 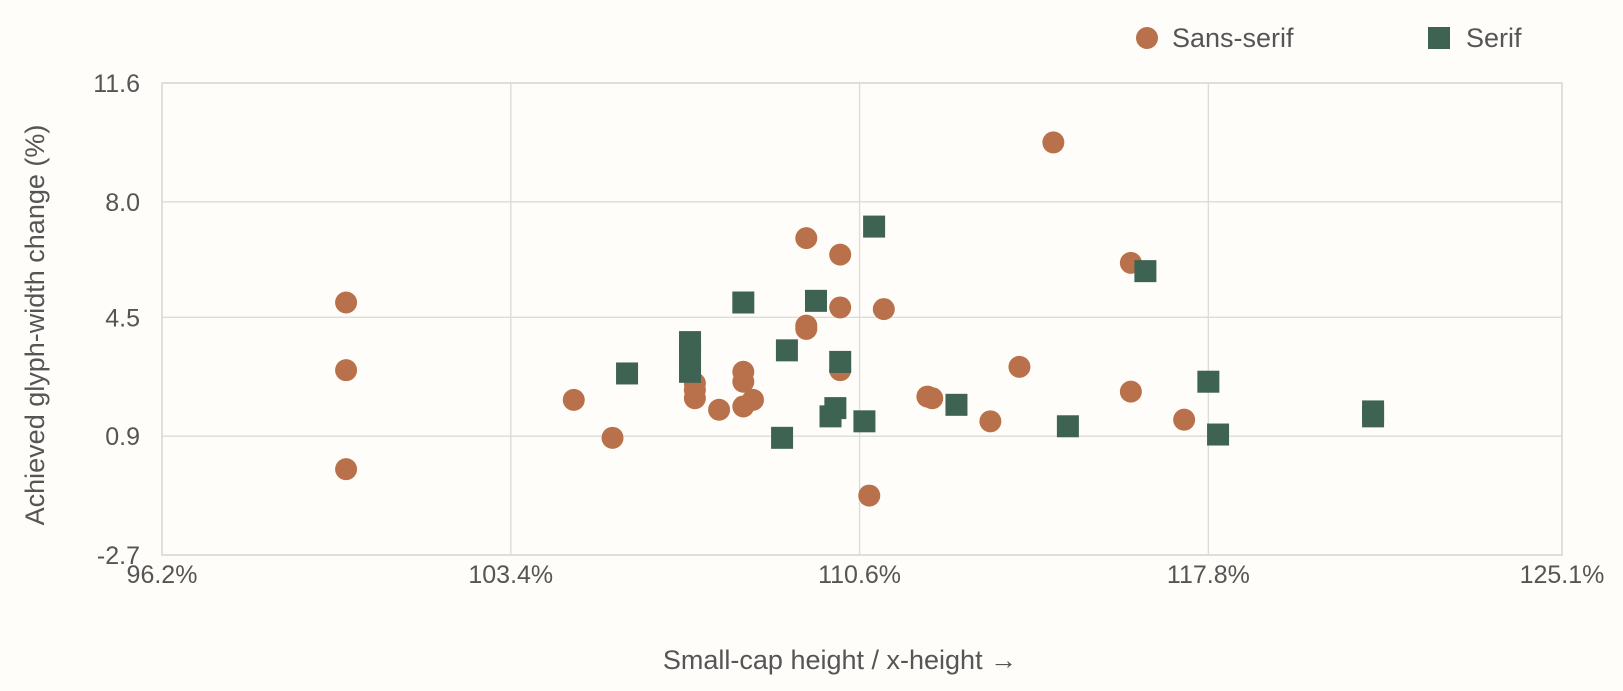 What do you see at coordinates (1494, 38) in the screenshot?
I see `legend-label-serif: Serif` at bounding box center [1494, 38].